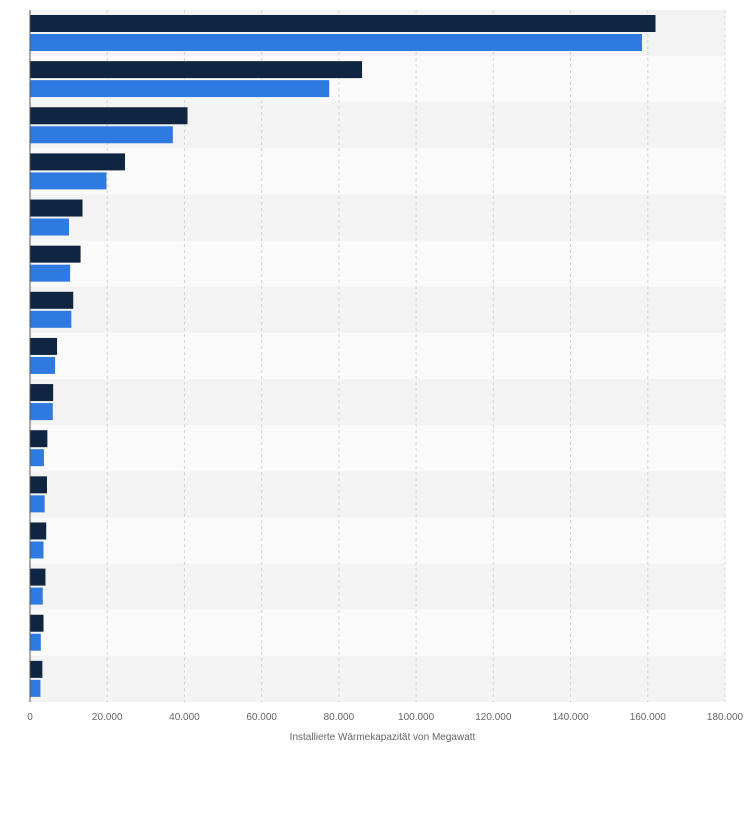 This screenshot has height=819, width=754. Describe the element at coordinates (416, 717) in the screenshot. I see `x-tick-label: 100.000` at that location.